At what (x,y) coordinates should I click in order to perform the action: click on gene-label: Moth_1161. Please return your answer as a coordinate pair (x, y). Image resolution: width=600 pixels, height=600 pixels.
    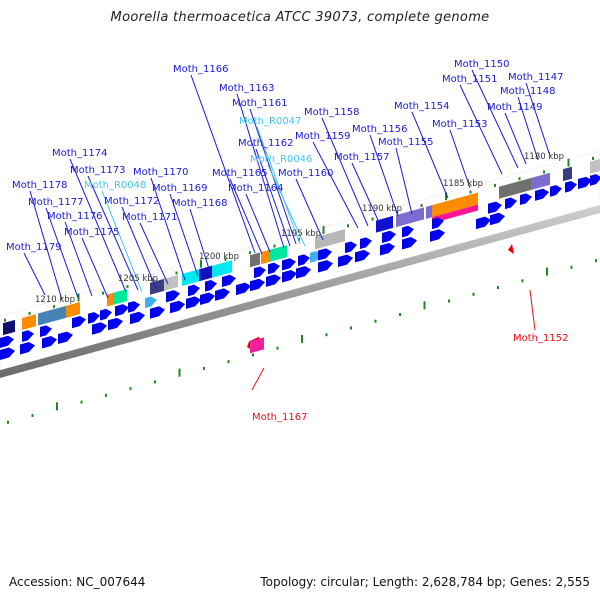
    Looking at the image, I should click on (259, 103).